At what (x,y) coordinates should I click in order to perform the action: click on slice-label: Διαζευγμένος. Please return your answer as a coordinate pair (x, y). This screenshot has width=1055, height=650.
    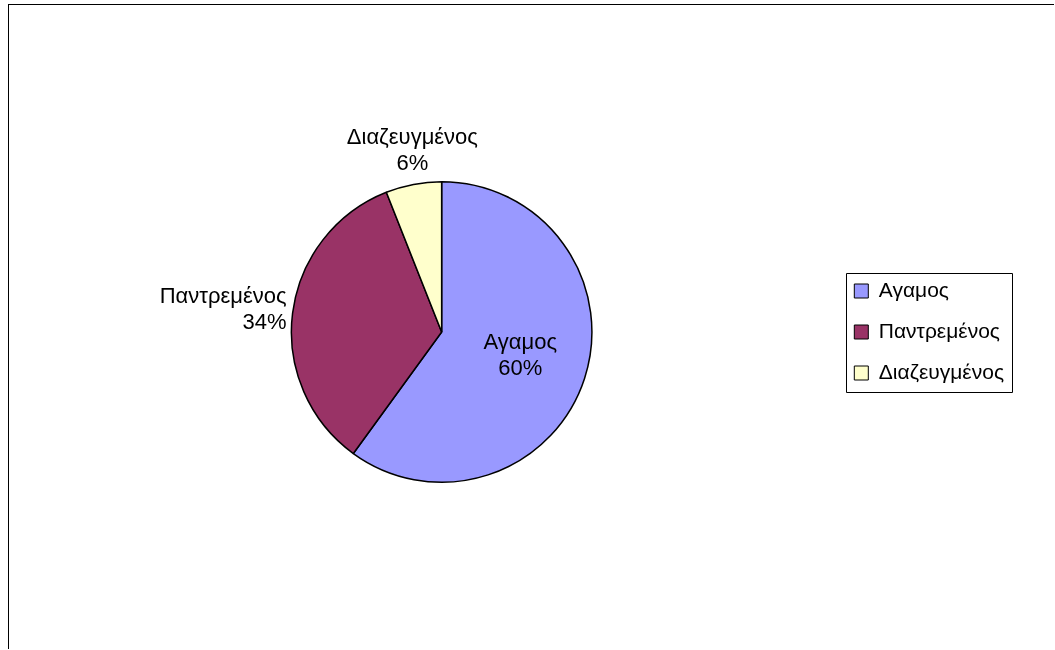
    Looking at the image, I should click on (412, 136).